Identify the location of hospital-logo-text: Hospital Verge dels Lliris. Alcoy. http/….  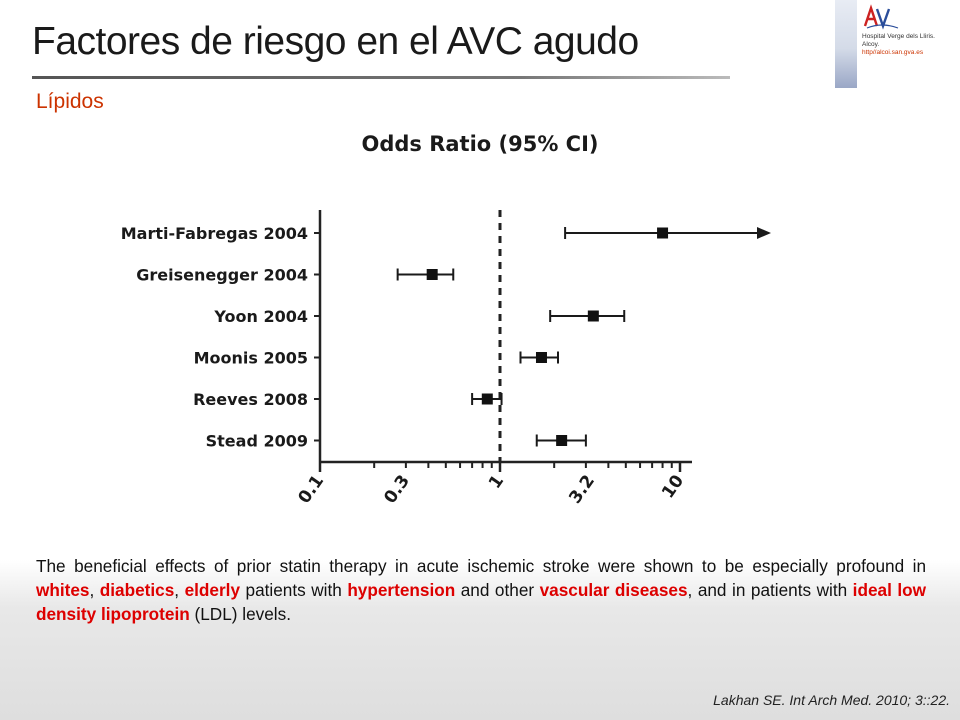
(909, 45).